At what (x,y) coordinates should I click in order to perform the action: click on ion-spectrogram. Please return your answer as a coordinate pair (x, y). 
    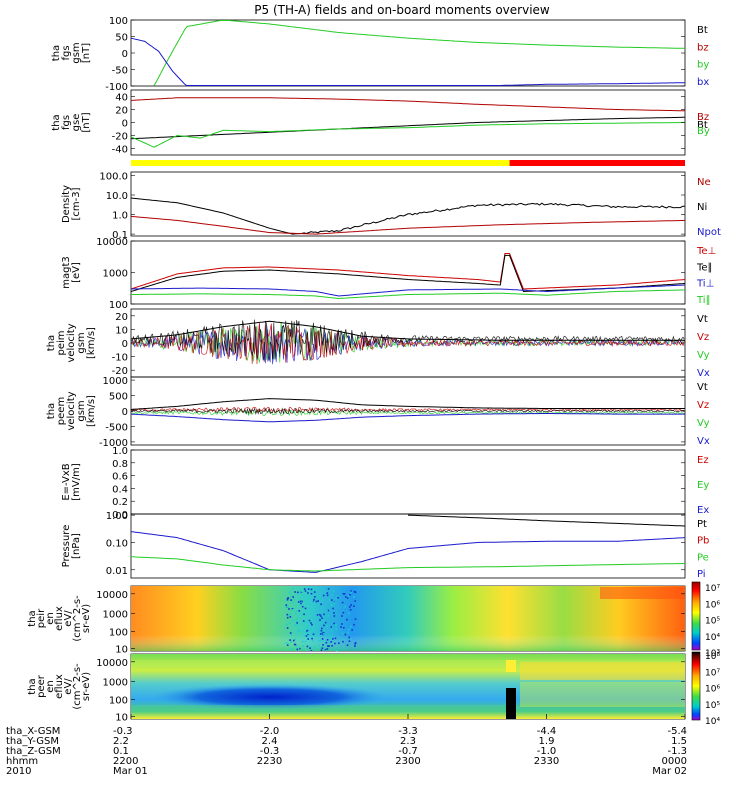
    Looking at the image, I should click on (408, 618).